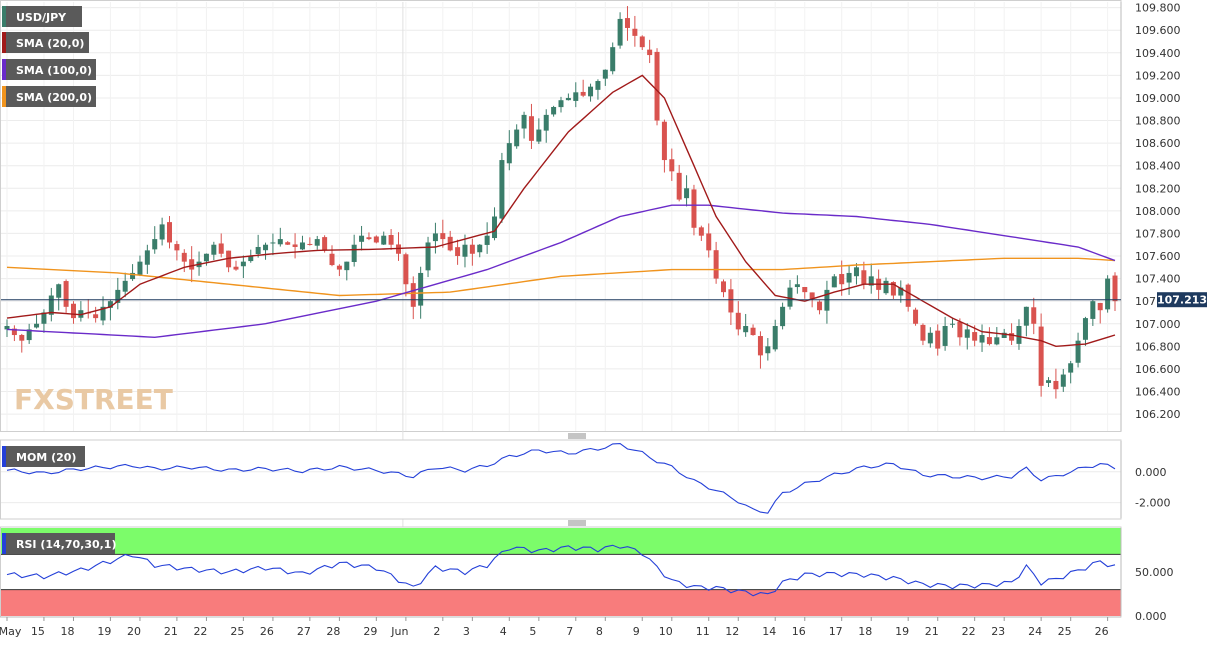 The width and height of the screenshot is (1225, 647). I want to click on mom-tick-label: 0.000, so click(1151, 472).